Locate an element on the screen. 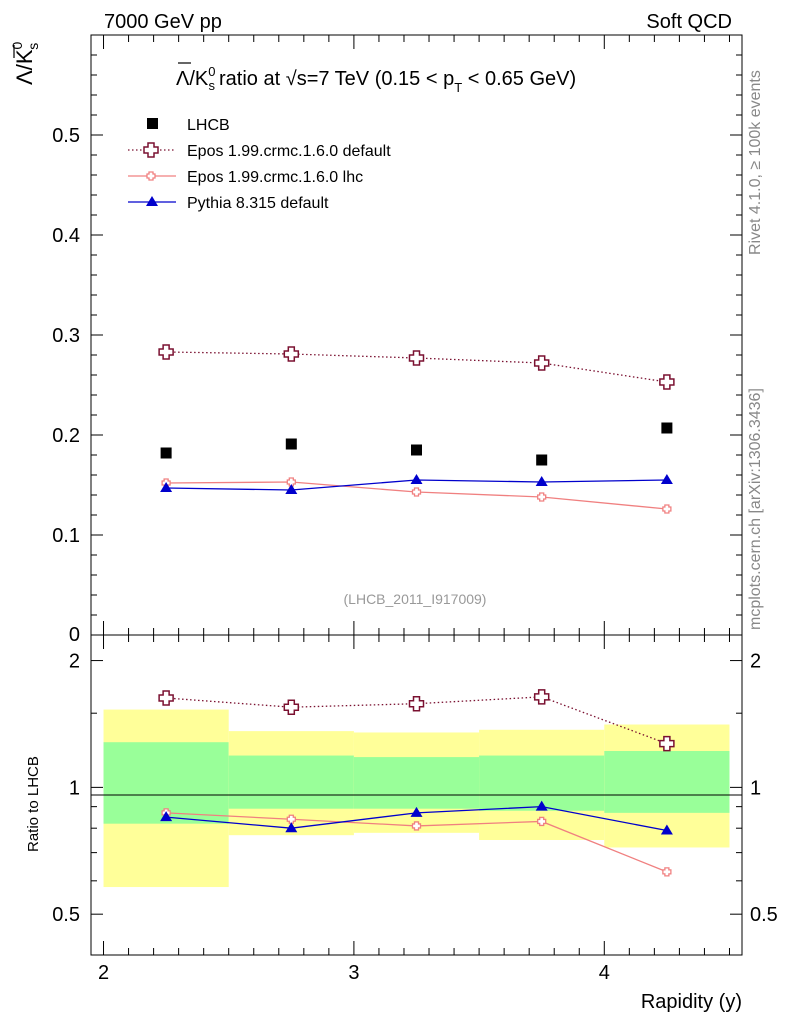  legend-label-pythia: Pythia 8.315 default is located at coordinates (258, 203).